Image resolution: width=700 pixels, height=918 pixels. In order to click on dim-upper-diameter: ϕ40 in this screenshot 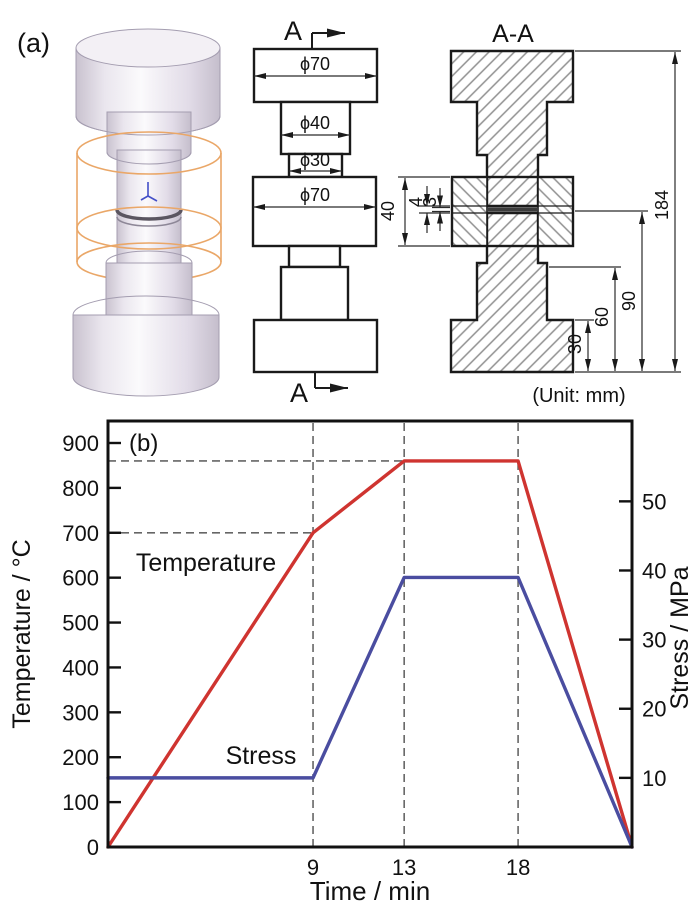, I will do `click(315, 123)`.